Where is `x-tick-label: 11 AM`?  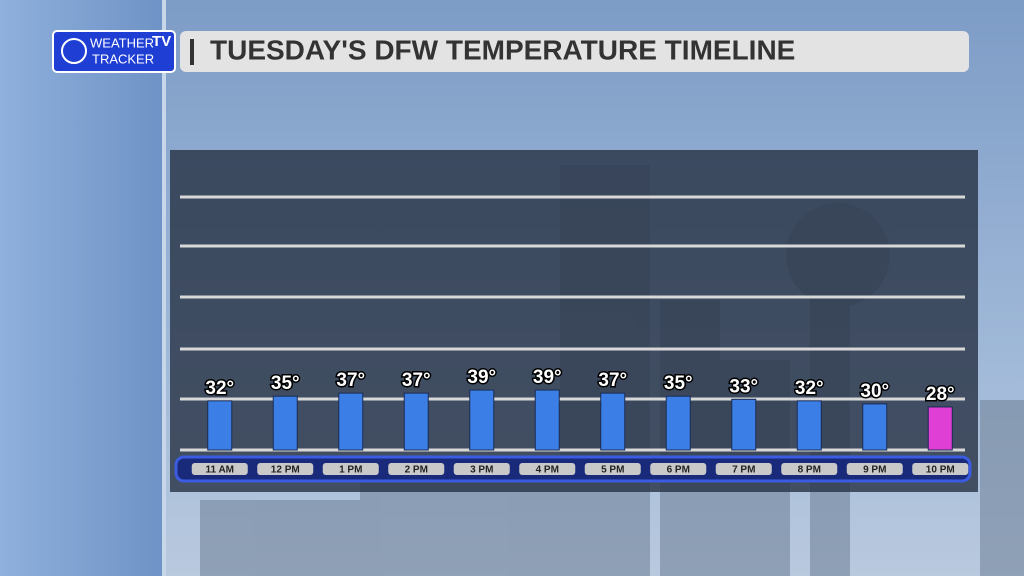 x-tick-label: 11 AM is located at coordinates (219, 470).